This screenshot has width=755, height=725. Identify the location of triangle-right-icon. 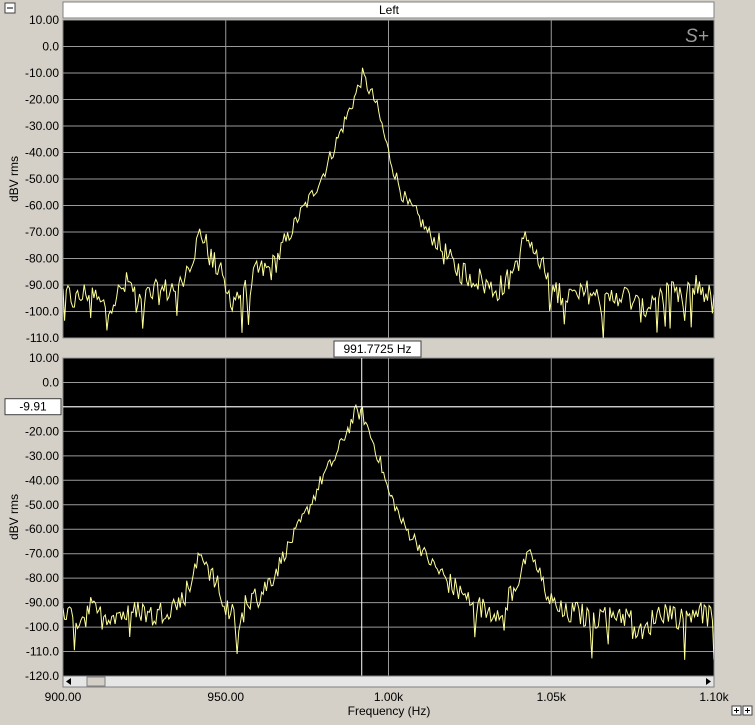
(708, 681).